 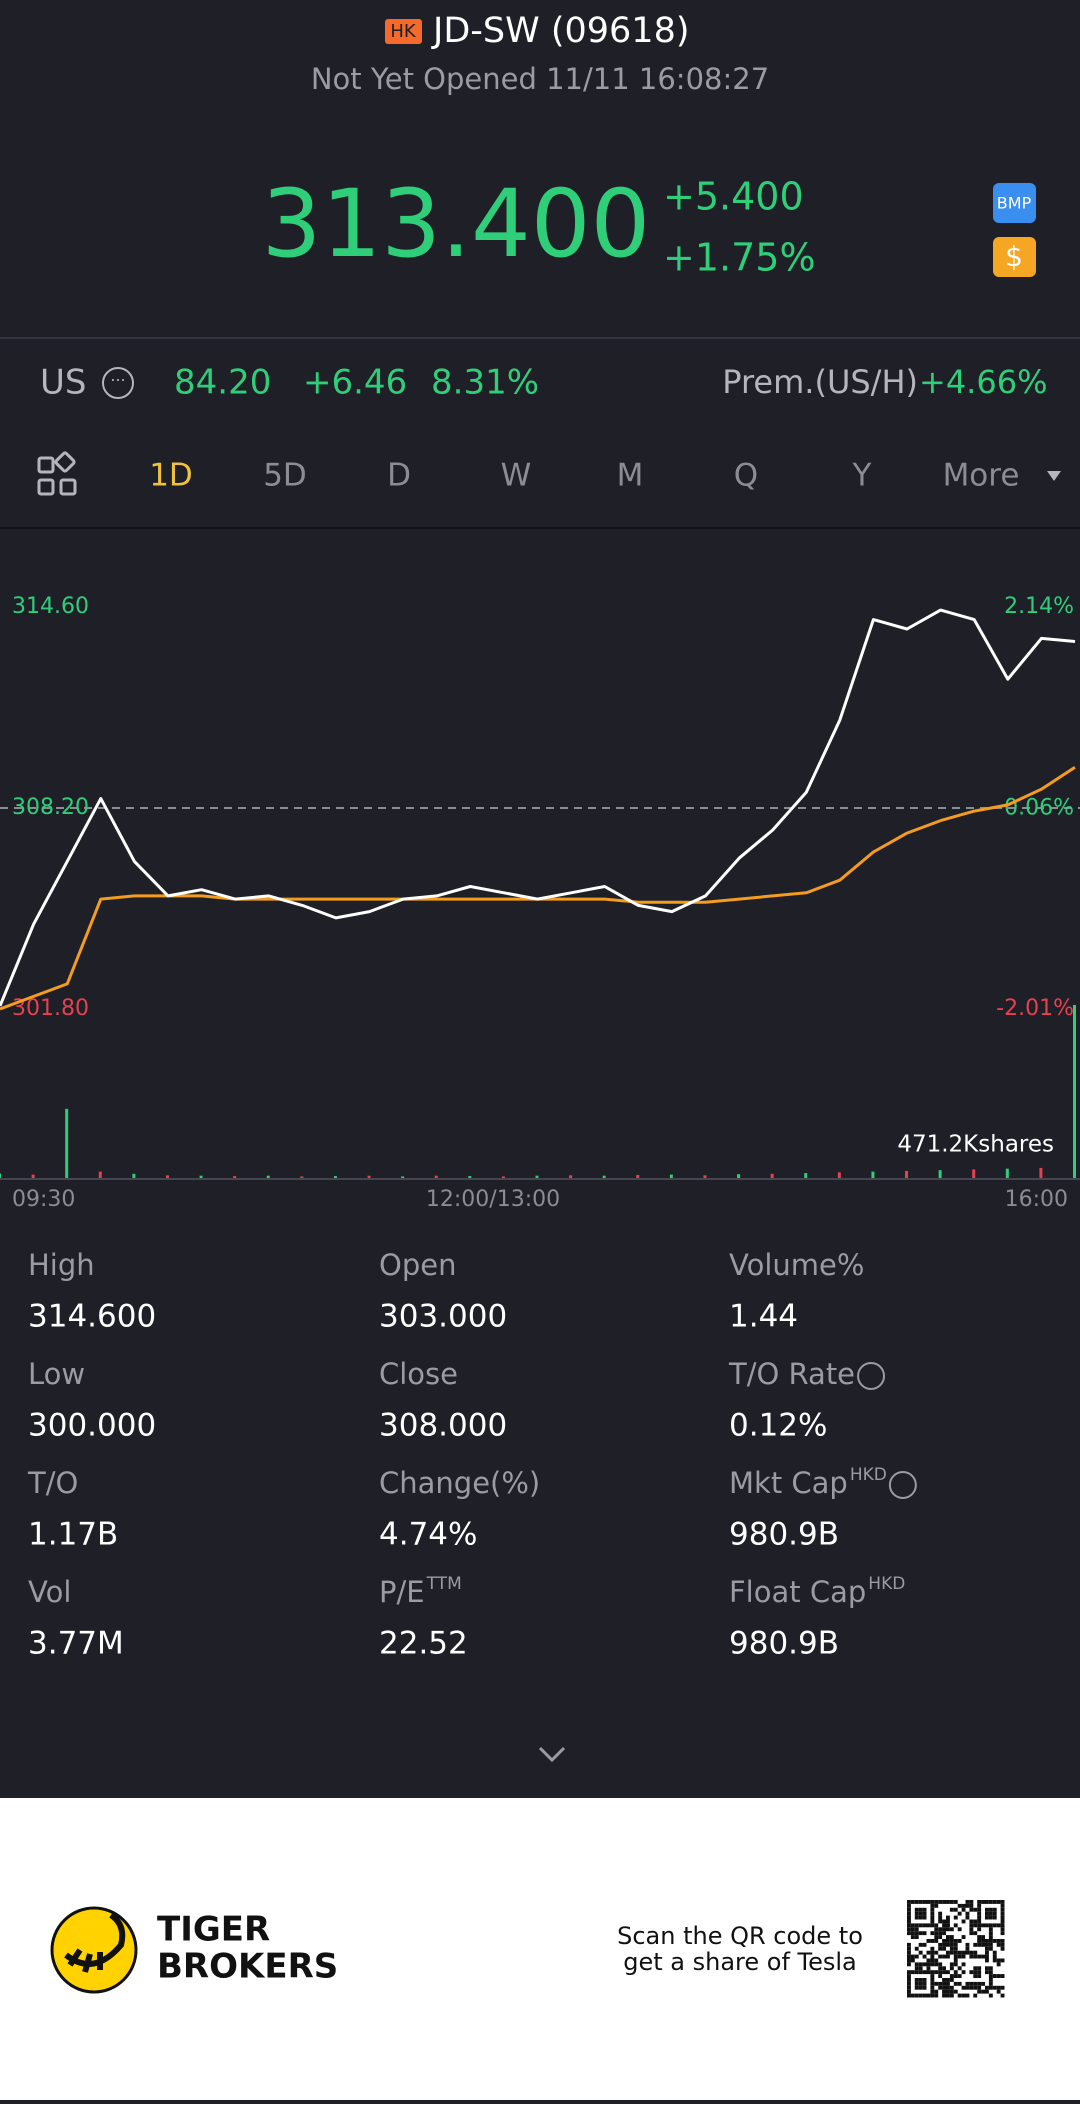 What do you see at coordinates (285, 476) in the screenshot?
I see `tab: 5D` at bounding box center [285, 476].